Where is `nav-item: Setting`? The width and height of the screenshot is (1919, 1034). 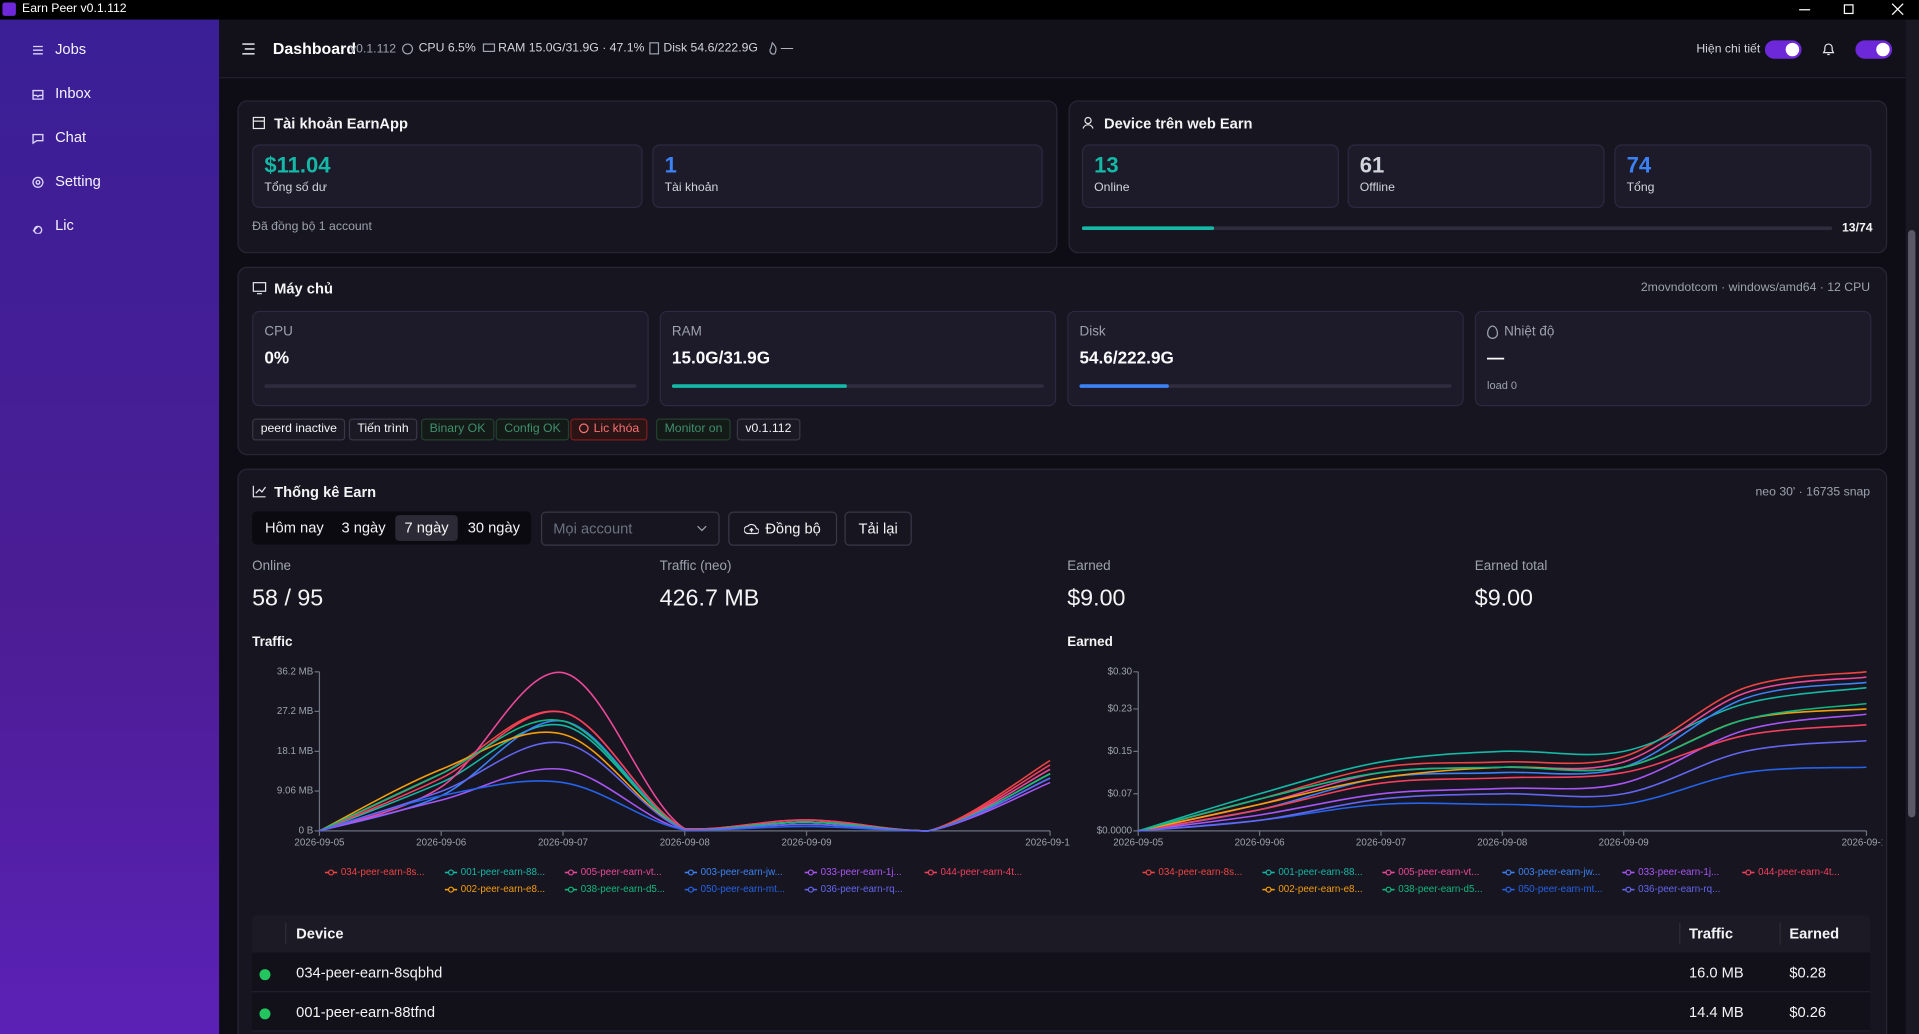 nav-item: Setting is located at coordinates (78, 181).